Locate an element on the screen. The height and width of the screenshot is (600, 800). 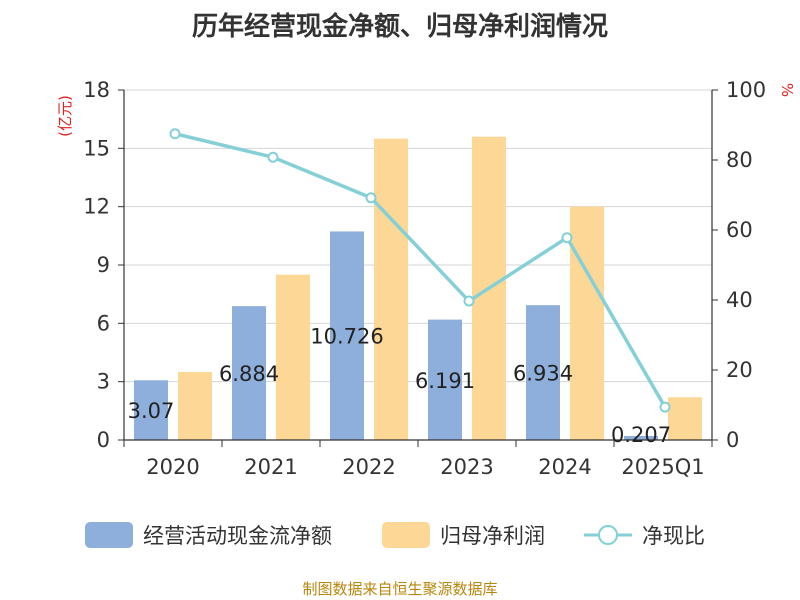
cash-flow-value-label: 6.934 is located at coordinates (543, 374).